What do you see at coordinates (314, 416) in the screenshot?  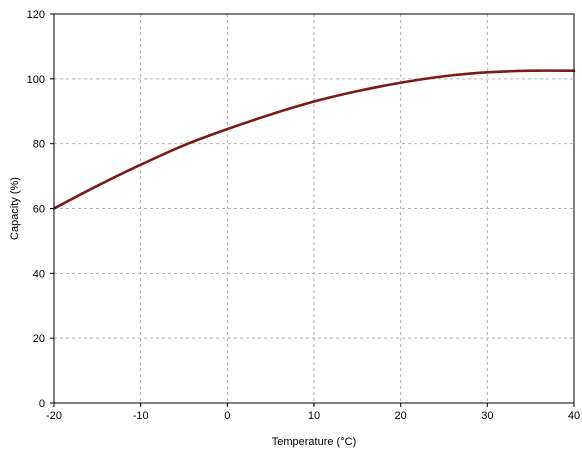 I see `x-tick-label: 10` at bounding box center [314, 416].